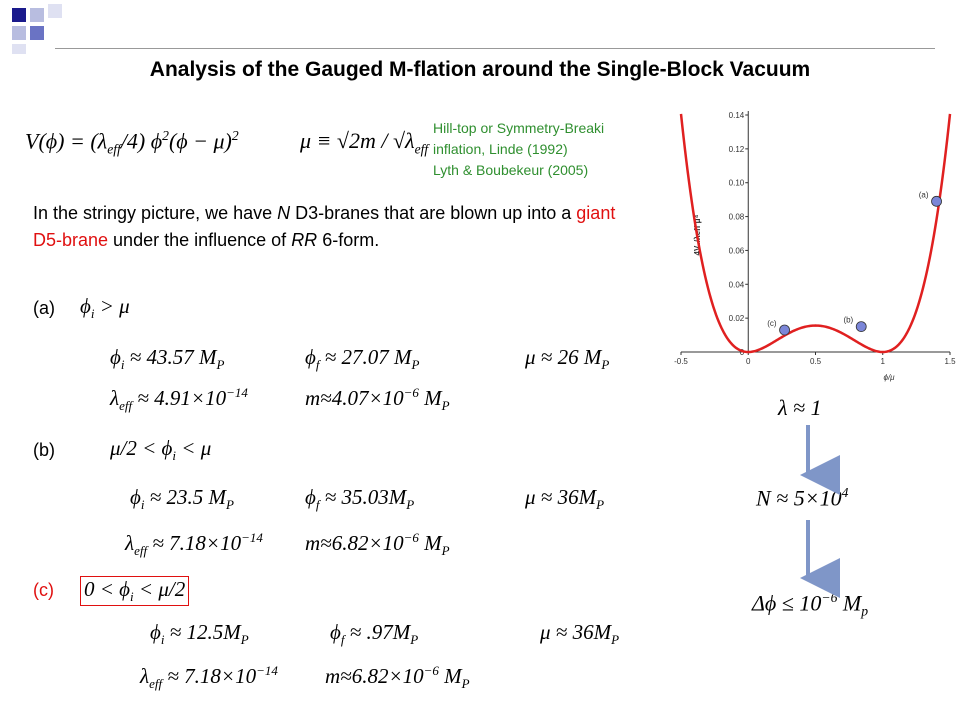 The height and width of the screenshot is (720, 960). I want to click on note-line: Lyth & Boubekeur (2005), so click(511, 170).